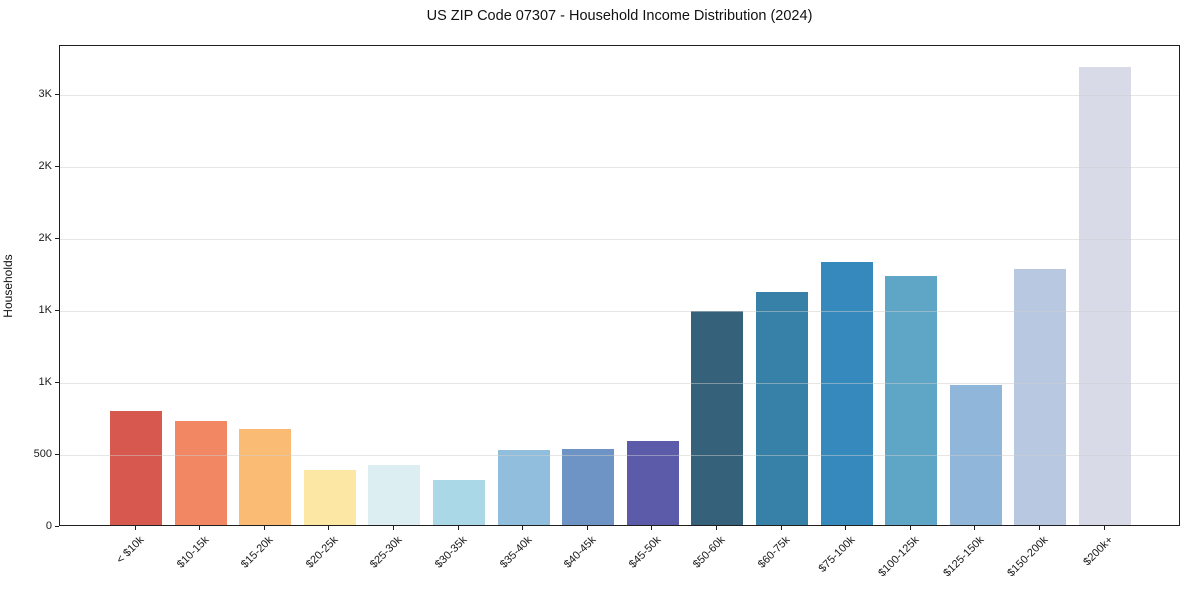 Image resolution: width=1189 pixels, height=590 pixels. Describe the element at coordinates (1040, 396) in the screenshot. I see `bar-$150-200k` at that location.